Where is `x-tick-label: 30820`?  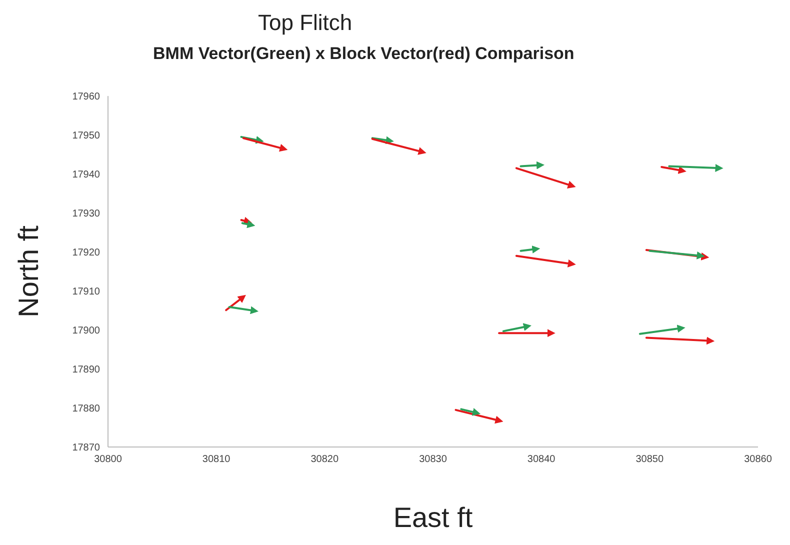 x-tick-label: 30820 is located at coordinates (325, 460).